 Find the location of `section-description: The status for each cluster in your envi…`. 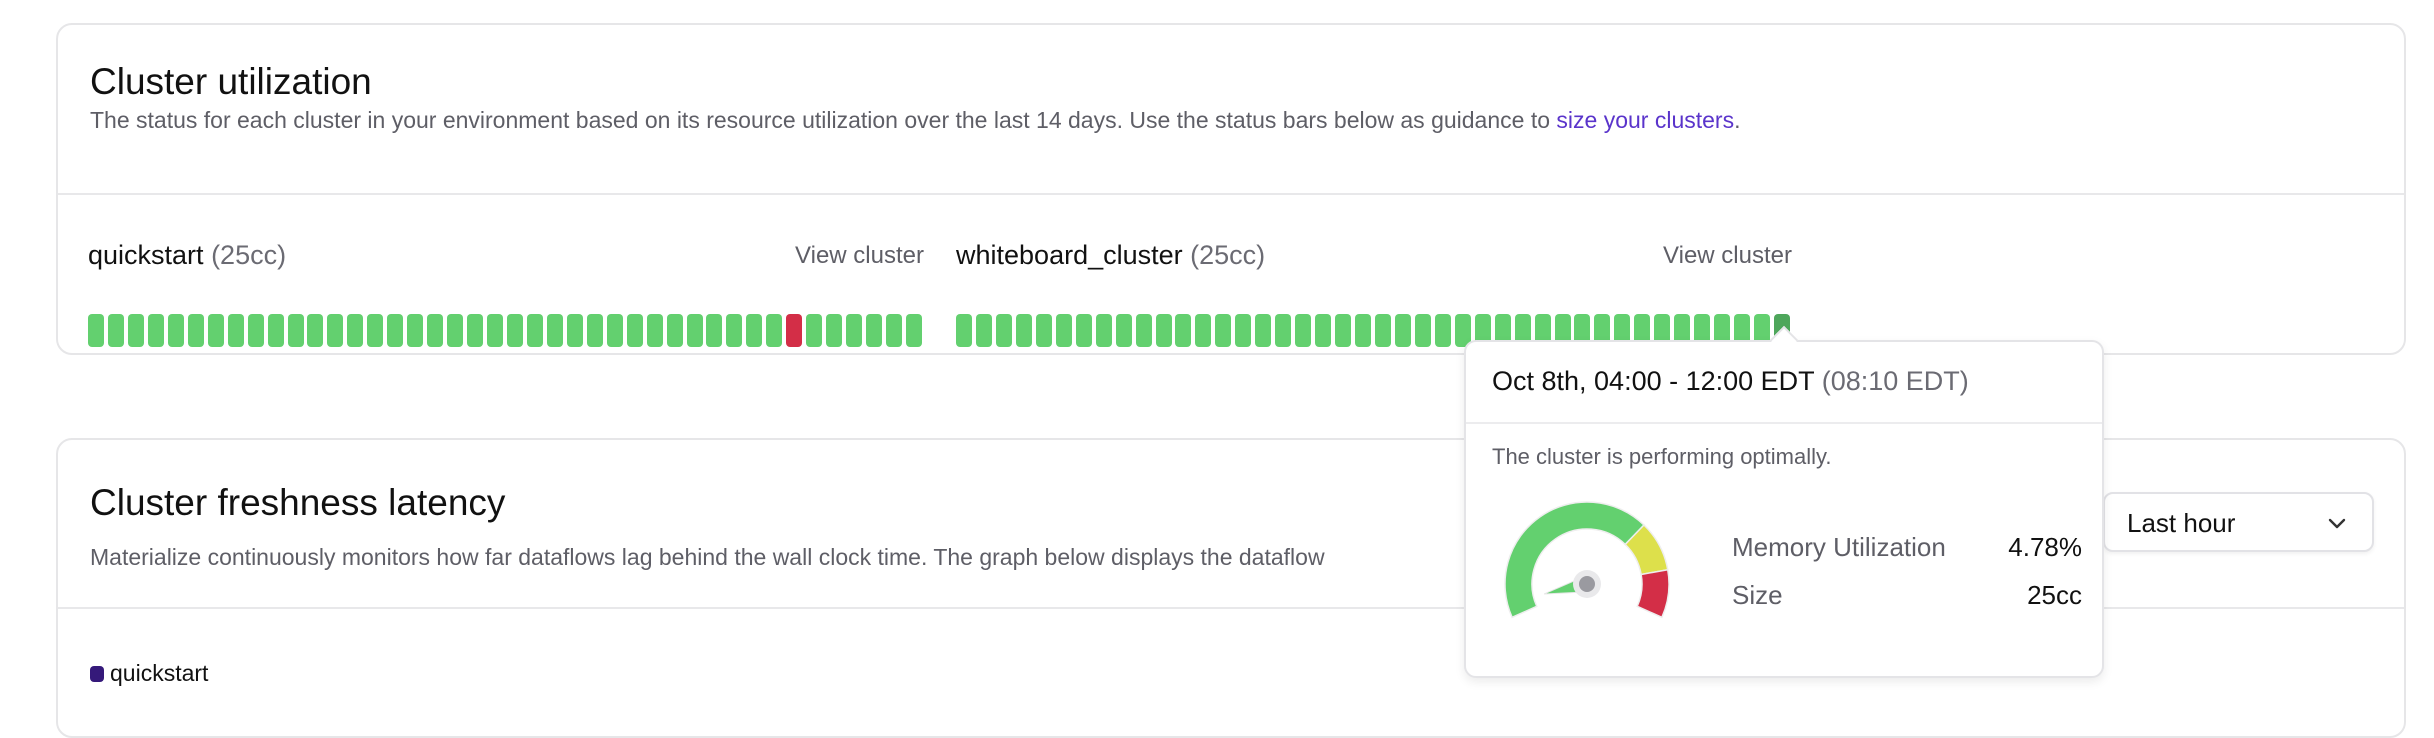

section-description: The status for each cluster in your envi… is located at coordinates (915, 120).